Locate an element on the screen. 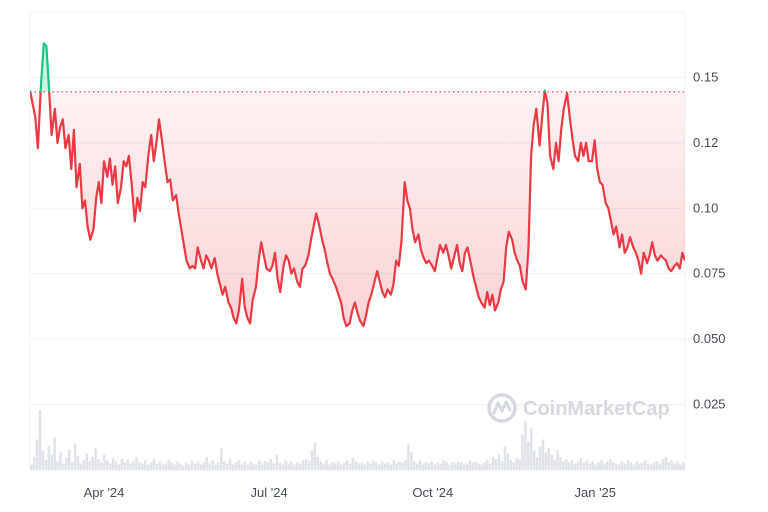  y-tick-label: 0.050 is located at coordinates (709, 338).